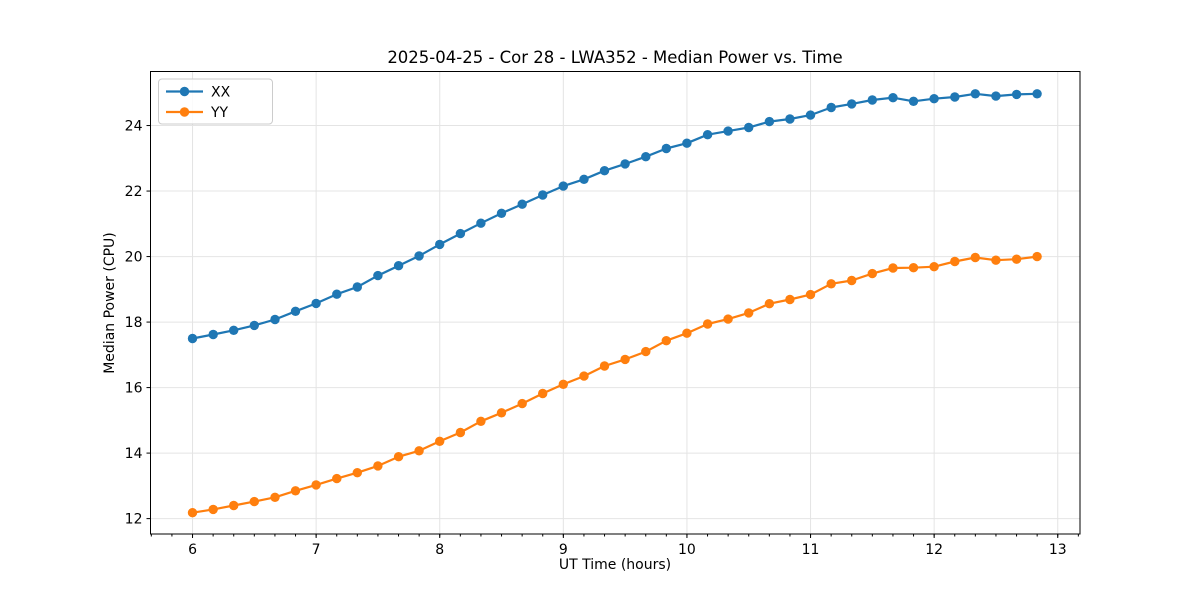  Describe the element at coordinates (110, 303) in the screenshot. I see `y-axis-label: Median Power (CPU)` at that location.